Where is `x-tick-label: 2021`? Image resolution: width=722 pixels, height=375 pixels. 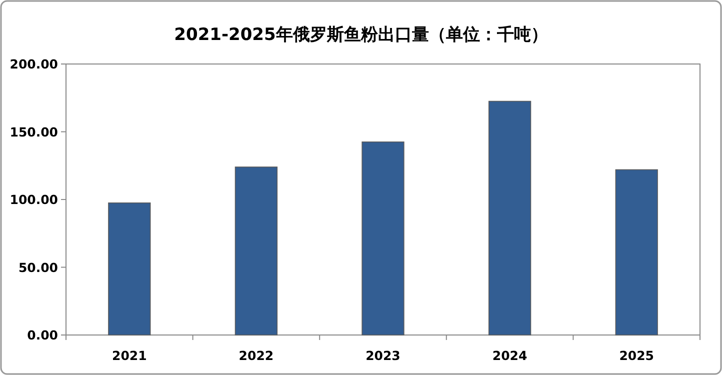
x-tick-label: 2021 is located at coordinates (129, 355).